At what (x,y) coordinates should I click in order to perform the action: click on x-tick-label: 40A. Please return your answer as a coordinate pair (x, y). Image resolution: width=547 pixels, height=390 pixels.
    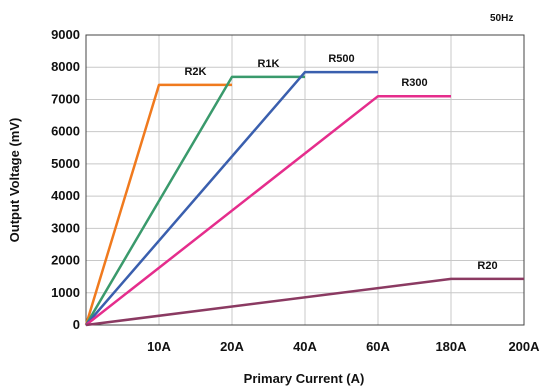
    Looking at the image, I should click on (305, 346).